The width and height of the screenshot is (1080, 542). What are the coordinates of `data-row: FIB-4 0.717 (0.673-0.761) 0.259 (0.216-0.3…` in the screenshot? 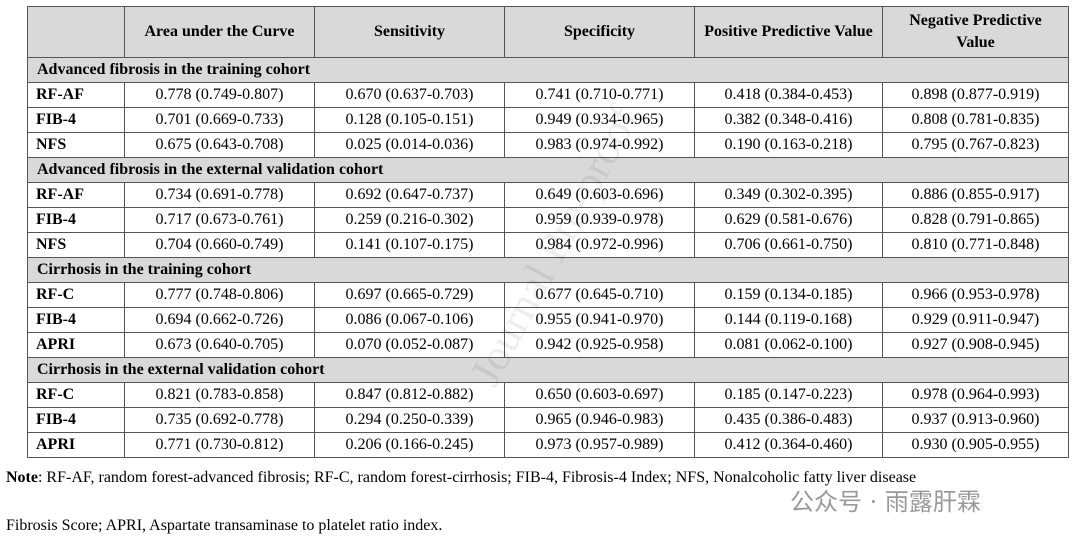 It's located at (548, 220).